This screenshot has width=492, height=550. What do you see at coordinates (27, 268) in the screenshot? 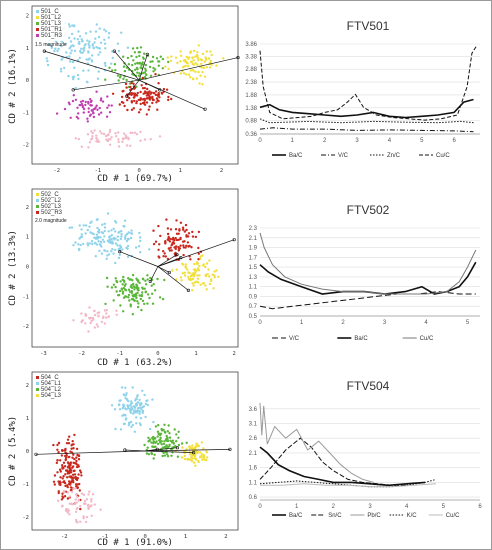
I see `y-tick-label: 0` at bounding box center [27, 268].